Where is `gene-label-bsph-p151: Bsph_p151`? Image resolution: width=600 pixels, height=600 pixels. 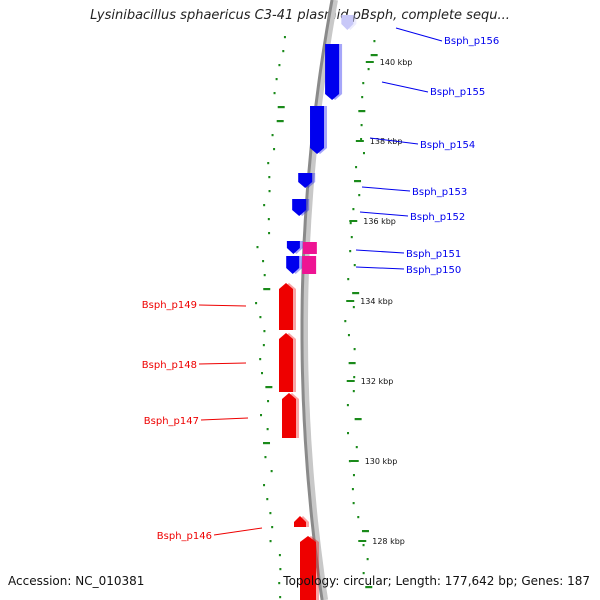 gene-label-bsph-p151: Bsph_p151 is located at coordinates (433, 254).